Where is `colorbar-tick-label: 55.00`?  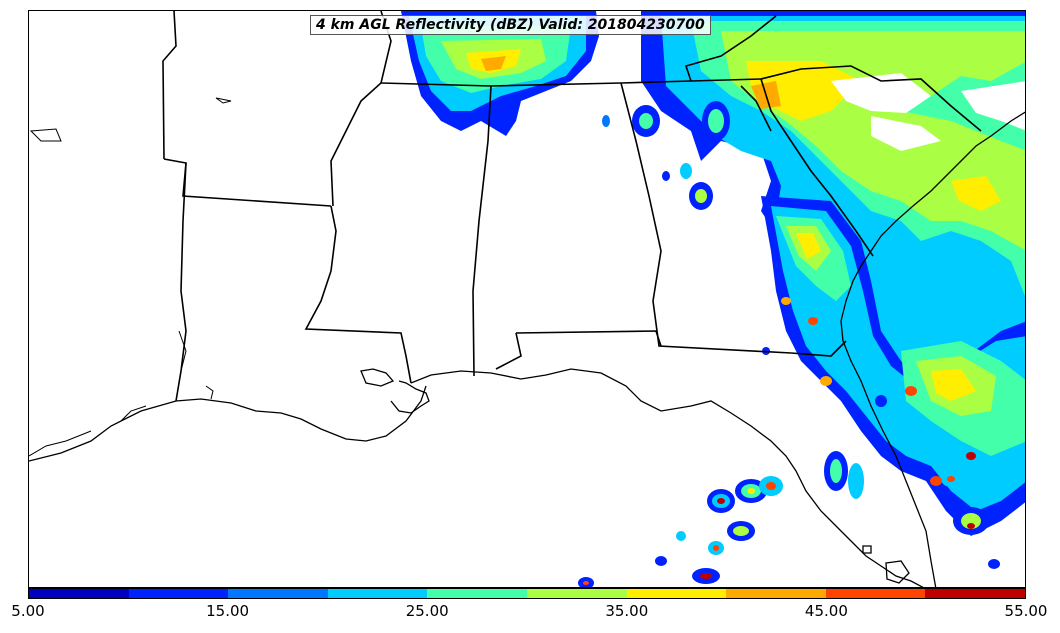
colorbar-tick-label: 55.00 is located at coordinates (1026, 611).